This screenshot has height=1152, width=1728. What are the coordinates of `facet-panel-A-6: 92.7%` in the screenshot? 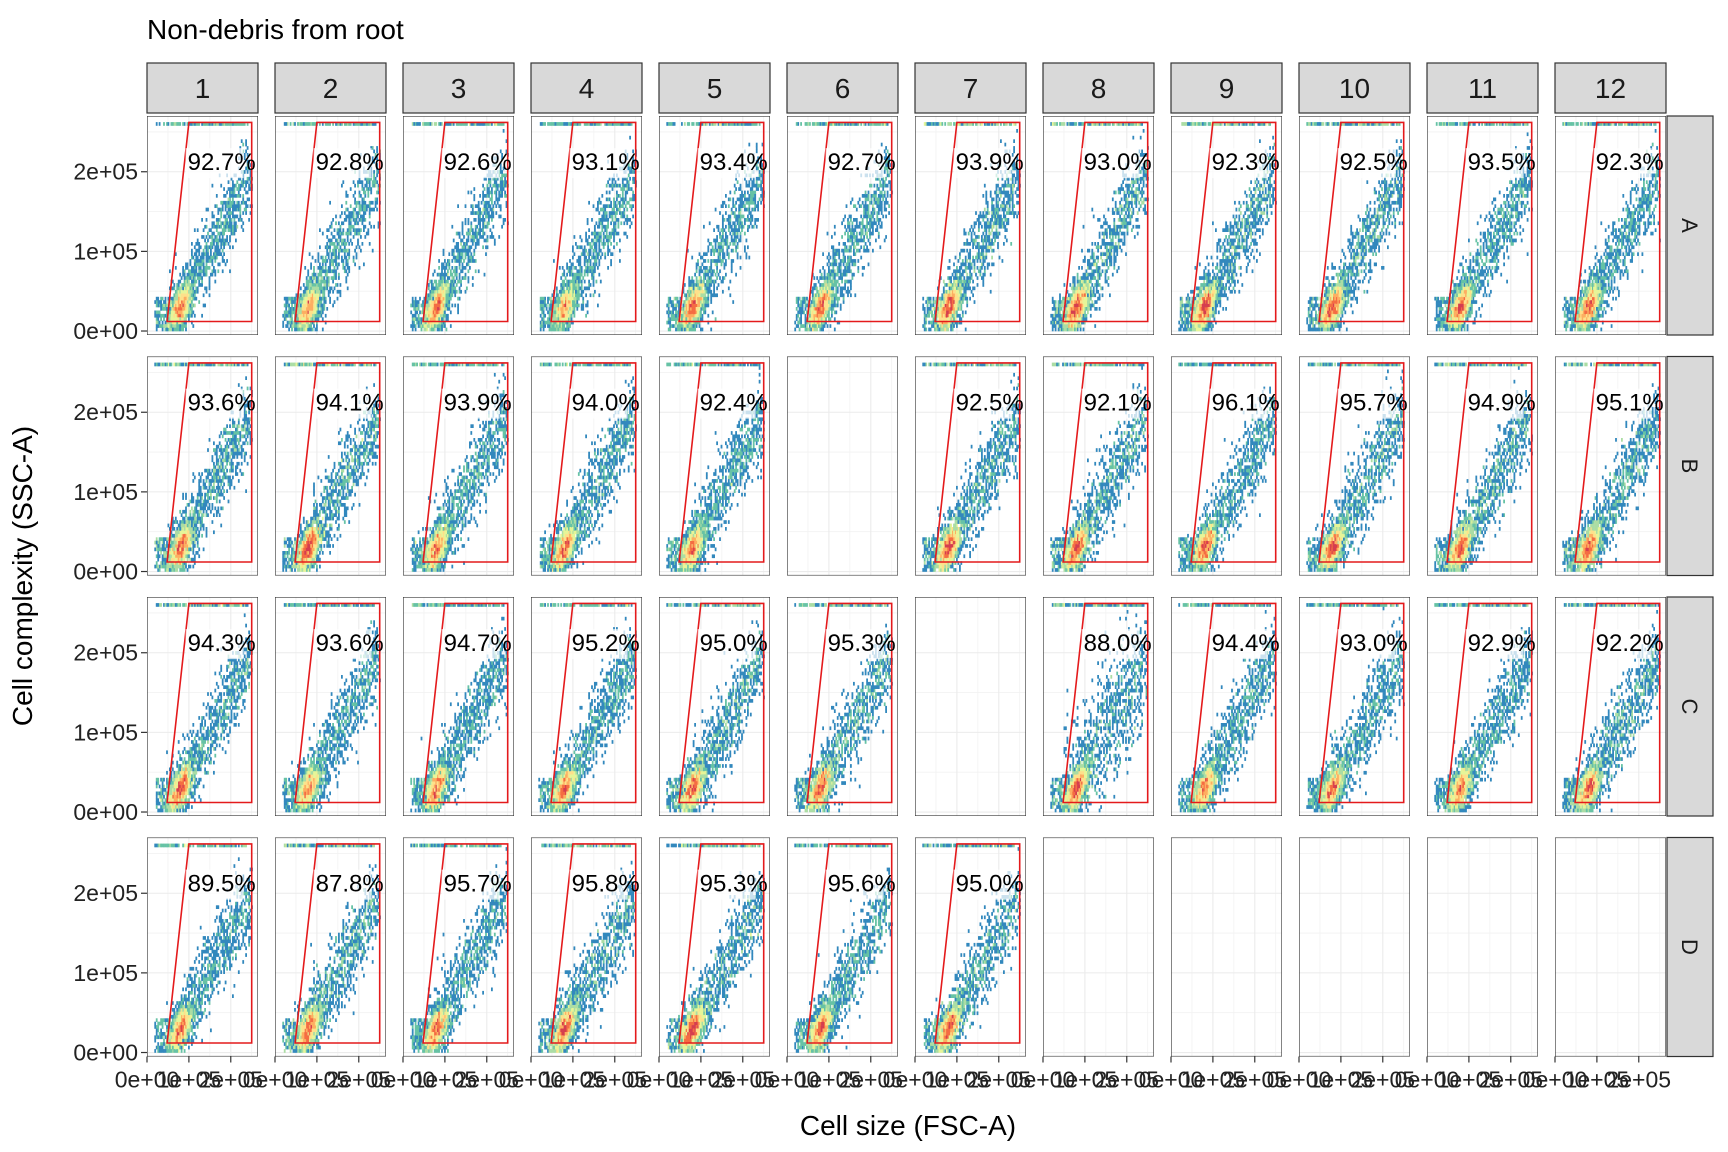 It's located at (842, 225).